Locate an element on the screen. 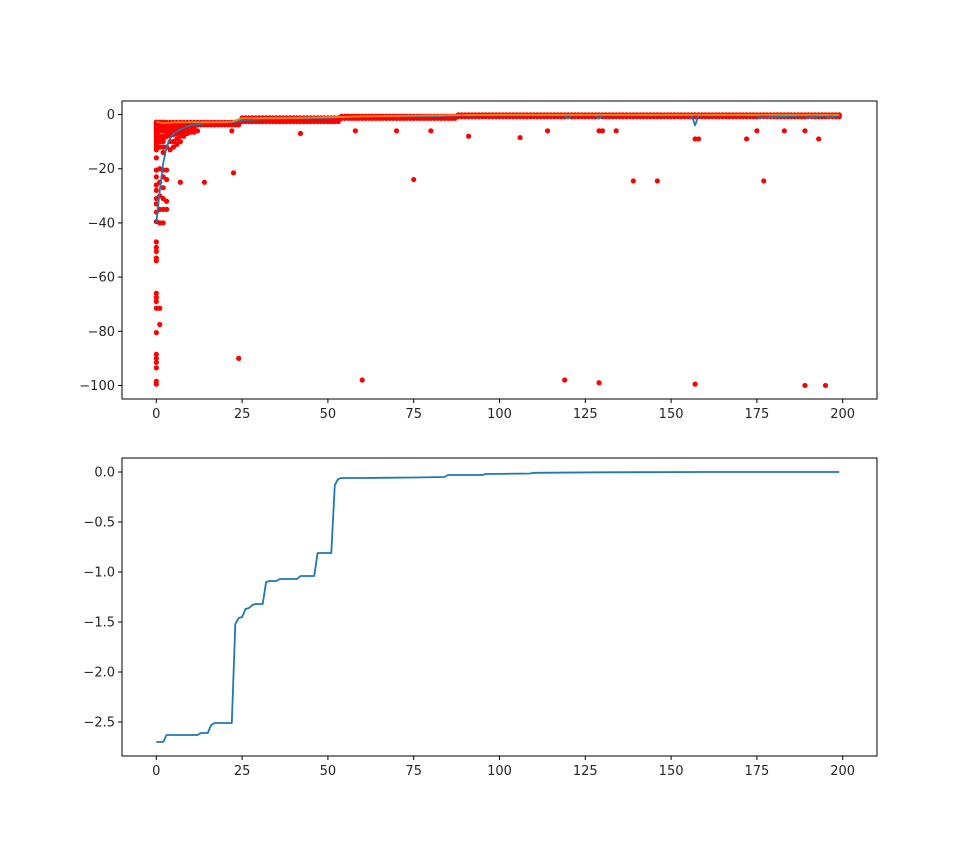 This screenshot has width=973, height=853. y-tick-label: −40 is located at coordinates (101, 223).